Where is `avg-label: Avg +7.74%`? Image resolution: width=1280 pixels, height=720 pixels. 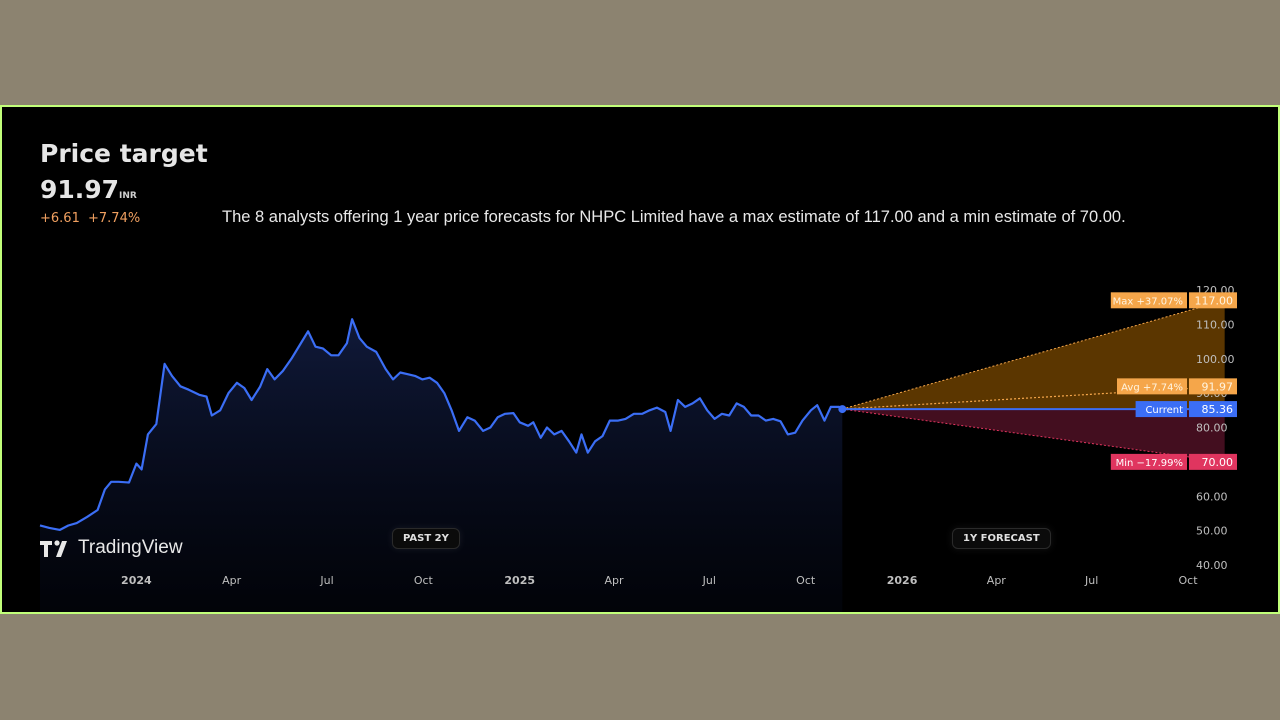
avg-label: Avg +7.74% is located at coordinates (1152, 387).